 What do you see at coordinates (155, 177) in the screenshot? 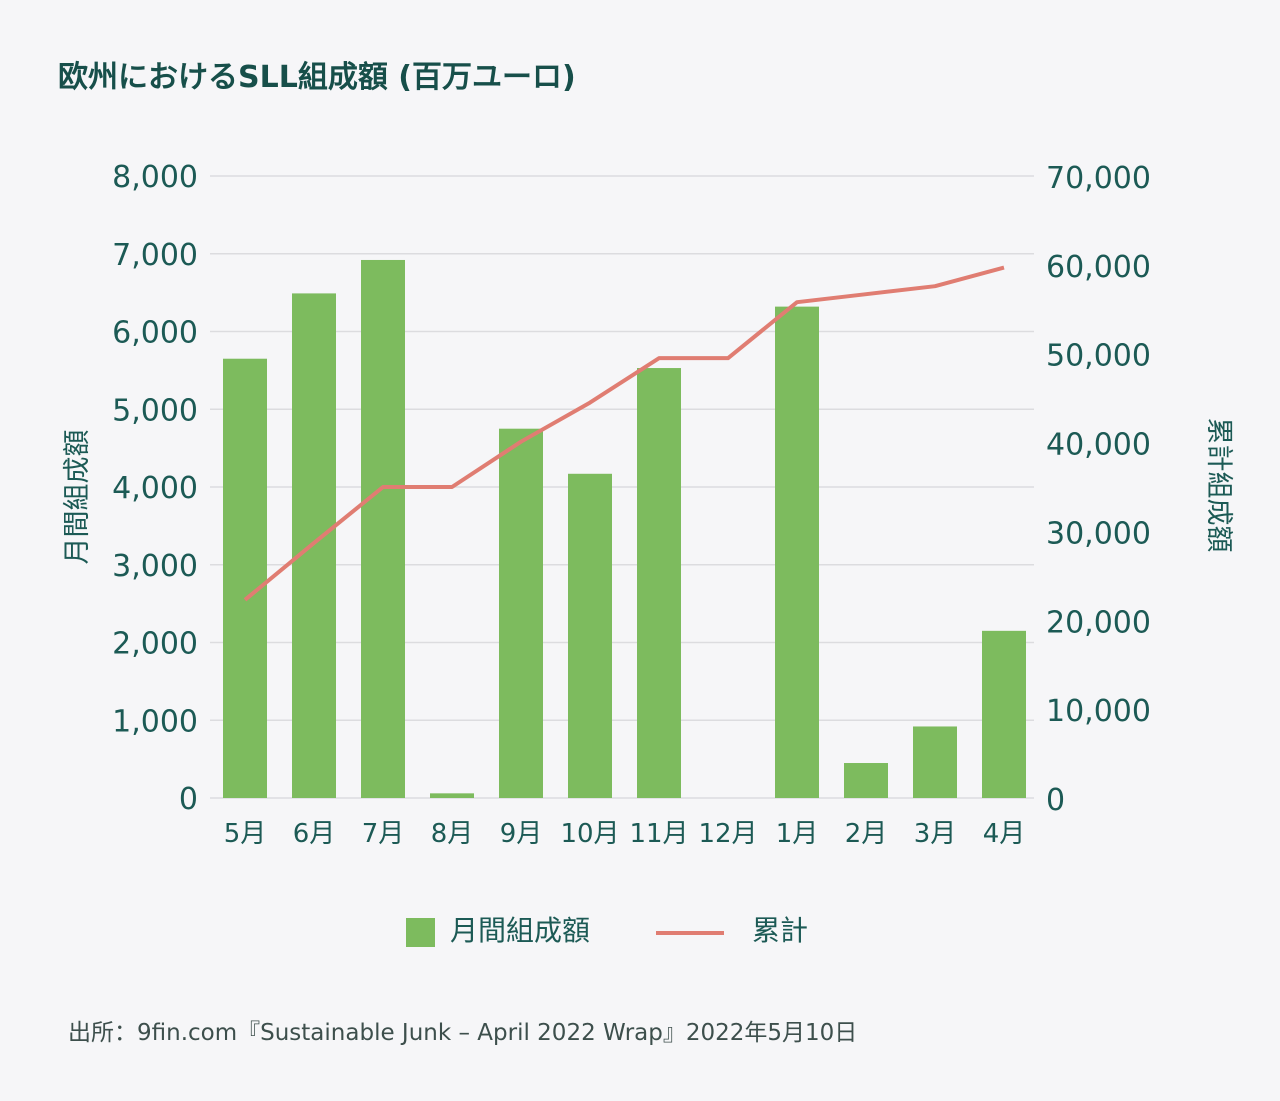
I see `left-tick-label: 8,000` at bounding box center [155, 177].